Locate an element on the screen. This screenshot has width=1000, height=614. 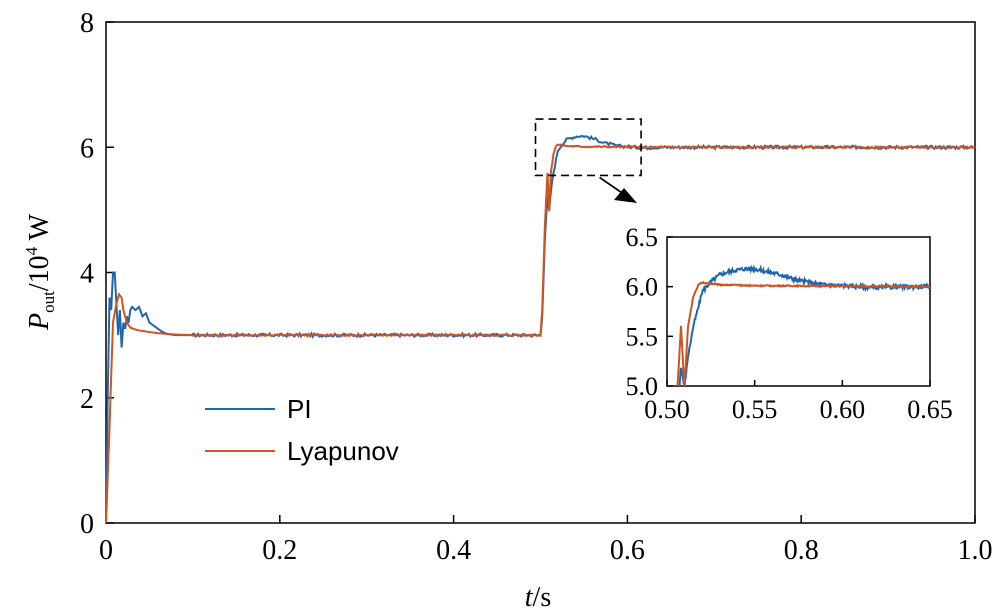
inset-x-tick-label: 0.50 is located at coordinates (667, 409).